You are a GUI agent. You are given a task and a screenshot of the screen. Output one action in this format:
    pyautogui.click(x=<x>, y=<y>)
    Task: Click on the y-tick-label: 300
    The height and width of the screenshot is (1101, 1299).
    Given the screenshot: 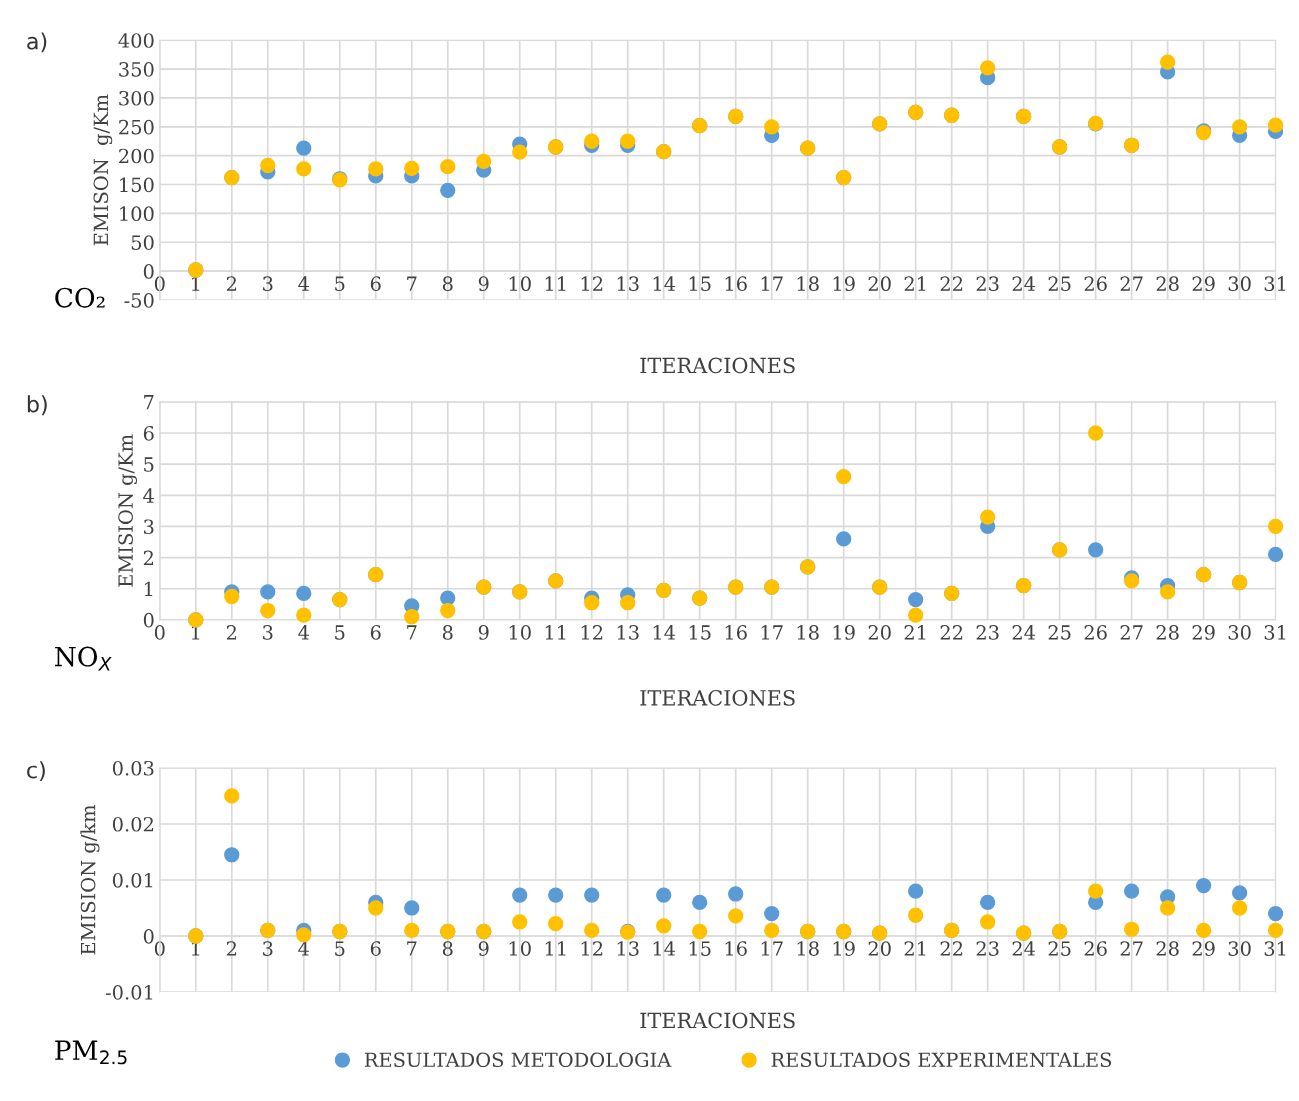 What is the action you would take?
    pyautogui.click(x=136, y=98)
    